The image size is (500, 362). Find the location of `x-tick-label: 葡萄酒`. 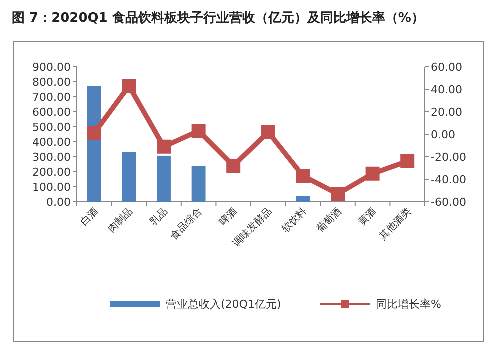

x-tick-label: 葡萄酒 is located at coordinates (329, 221).